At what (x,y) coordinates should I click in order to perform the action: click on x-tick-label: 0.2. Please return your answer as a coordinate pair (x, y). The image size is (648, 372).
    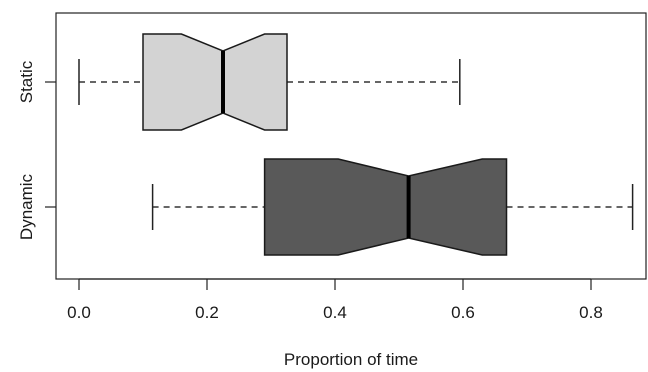
    Looking at the image, I should click on (207, 312).